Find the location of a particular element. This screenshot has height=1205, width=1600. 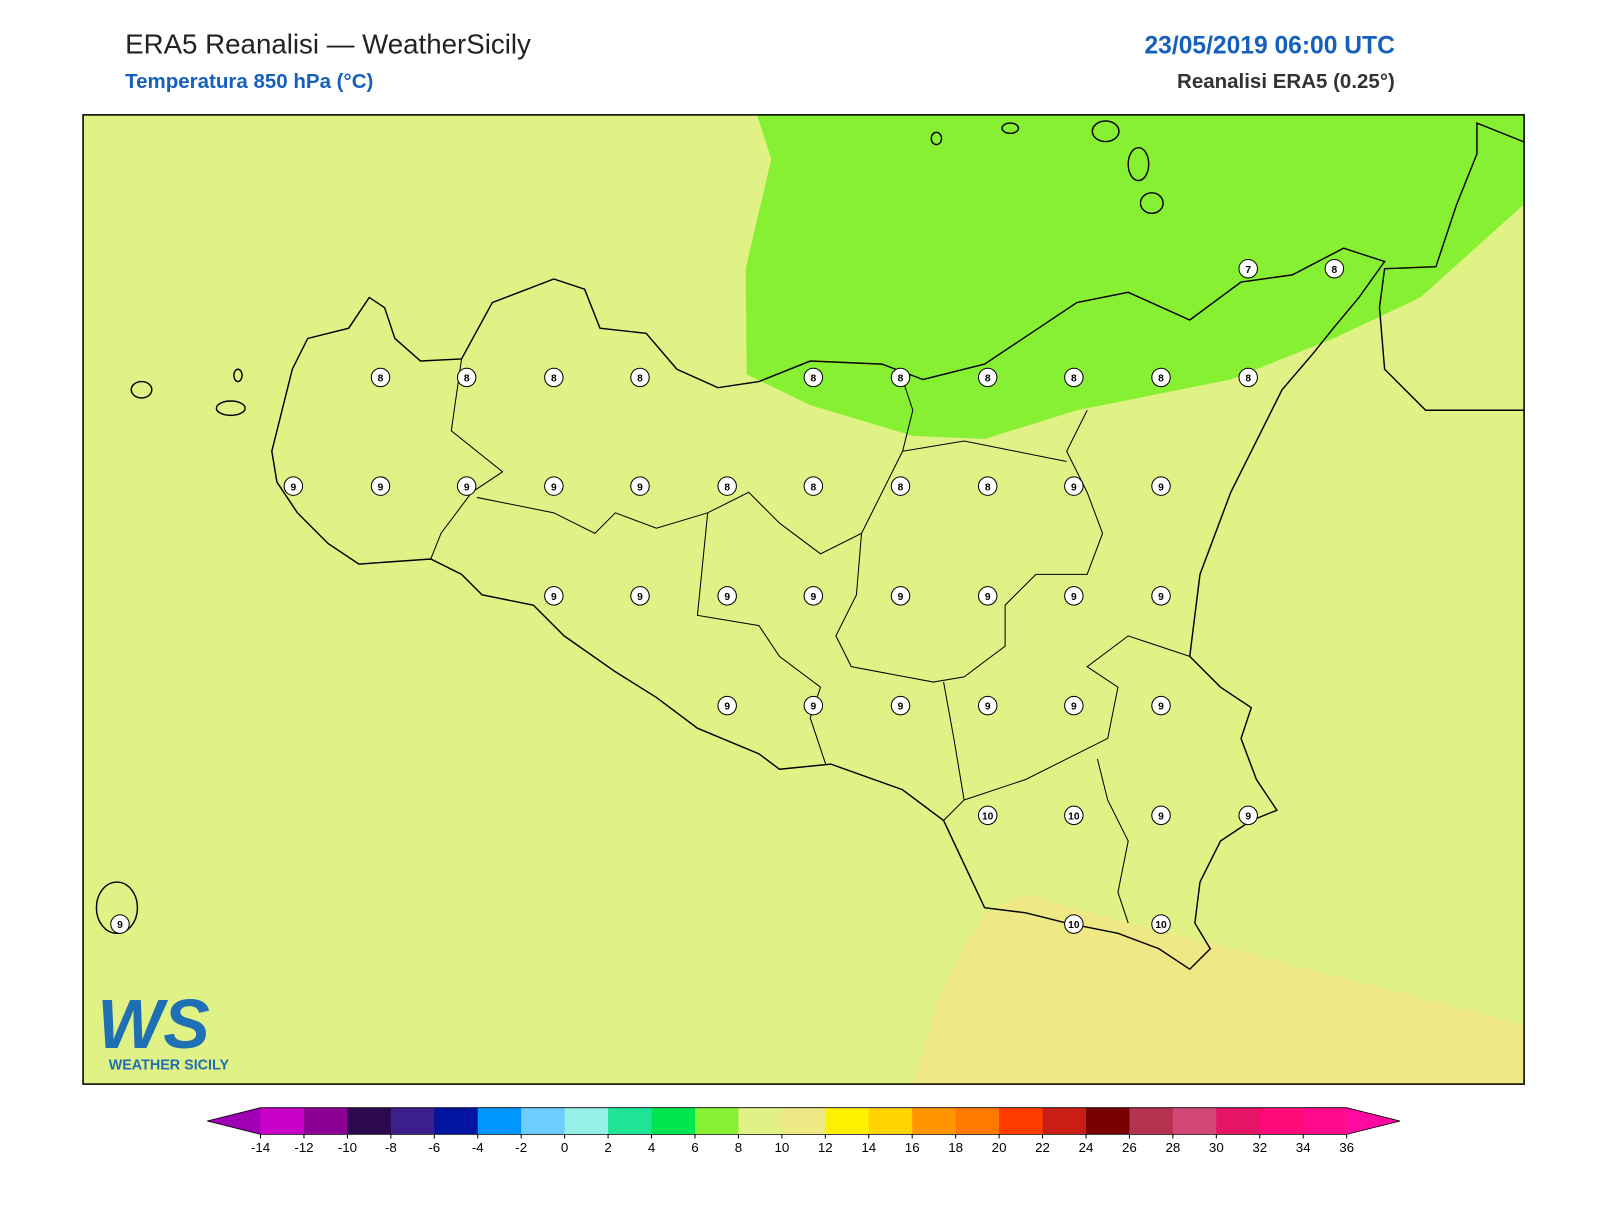

colorbar-tick-label: -14 is located at coordinates (261, 1147).